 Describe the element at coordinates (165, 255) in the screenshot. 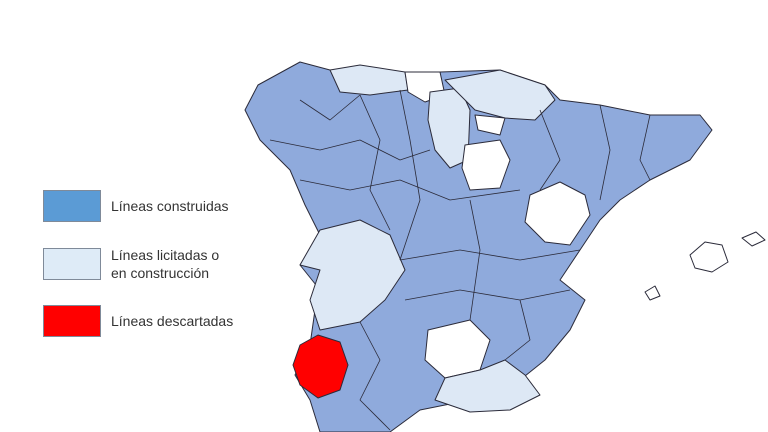

I see `legend-label-line1: Líneas licitadas o` at that location.